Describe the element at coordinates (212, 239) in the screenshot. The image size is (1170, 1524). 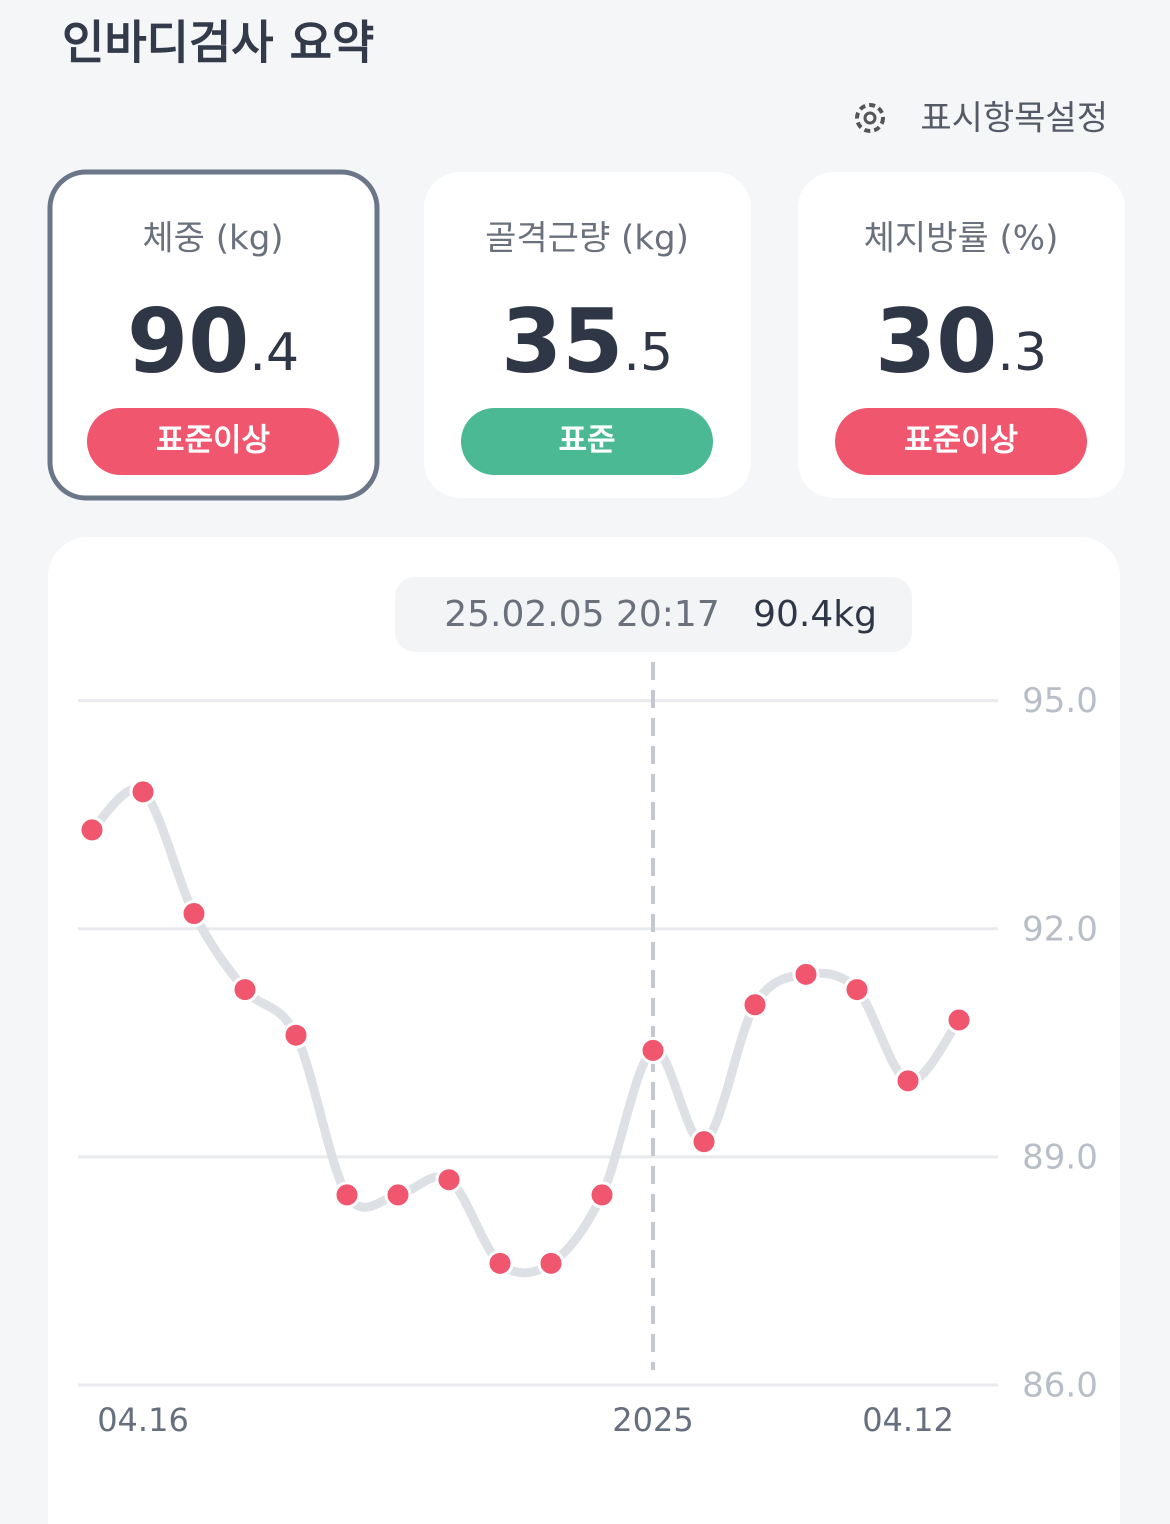
I see `card-label: 체중 (kg)` at that location.